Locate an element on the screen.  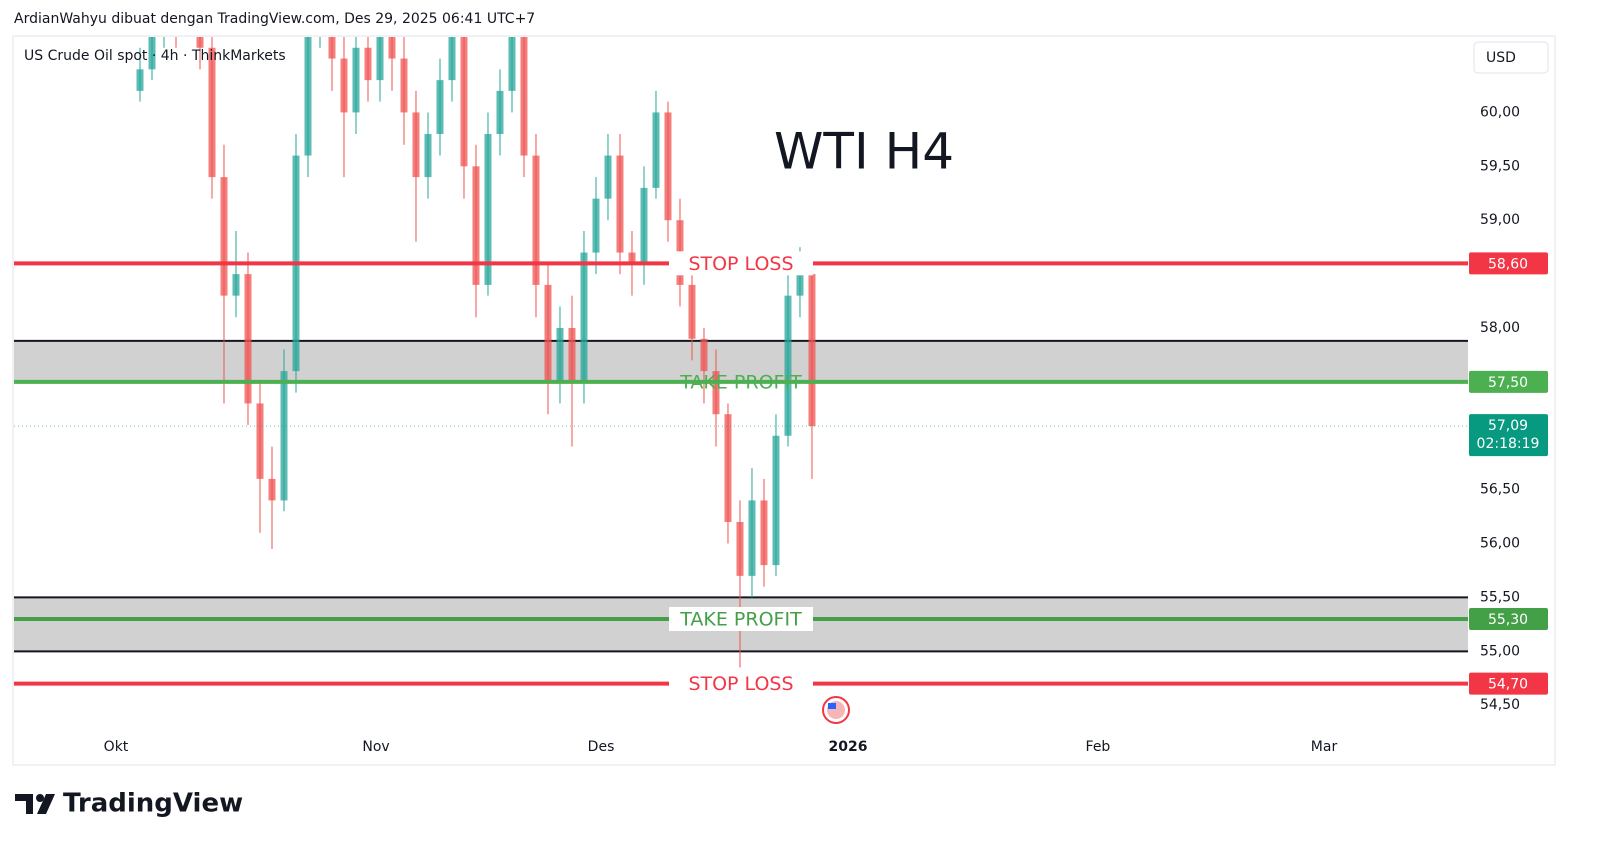
y-tick-label: 56,50 is located at coordinates (1500, 490).